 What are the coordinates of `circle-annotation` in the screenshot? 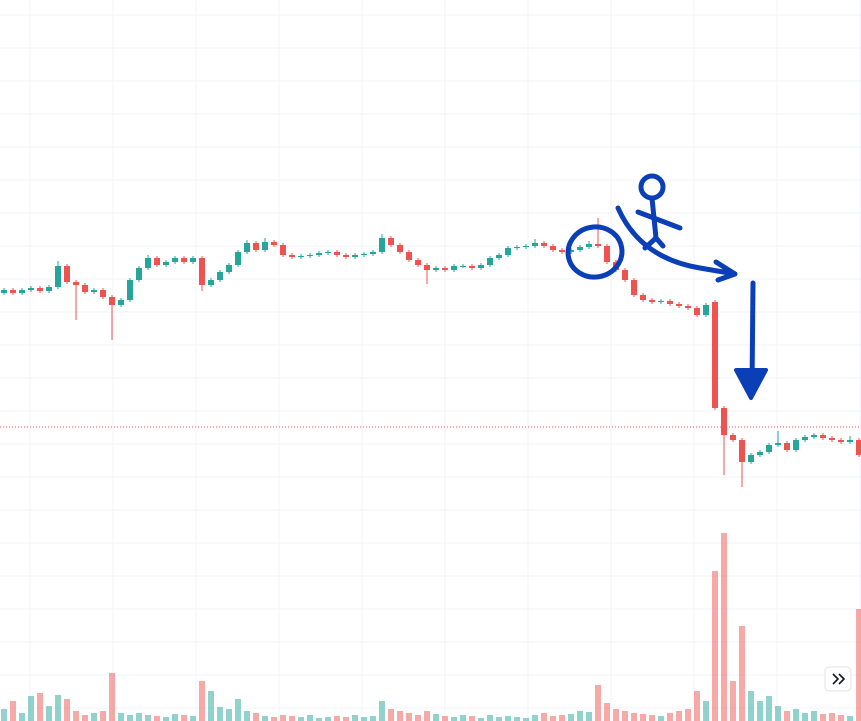 It's located at (595, 252).